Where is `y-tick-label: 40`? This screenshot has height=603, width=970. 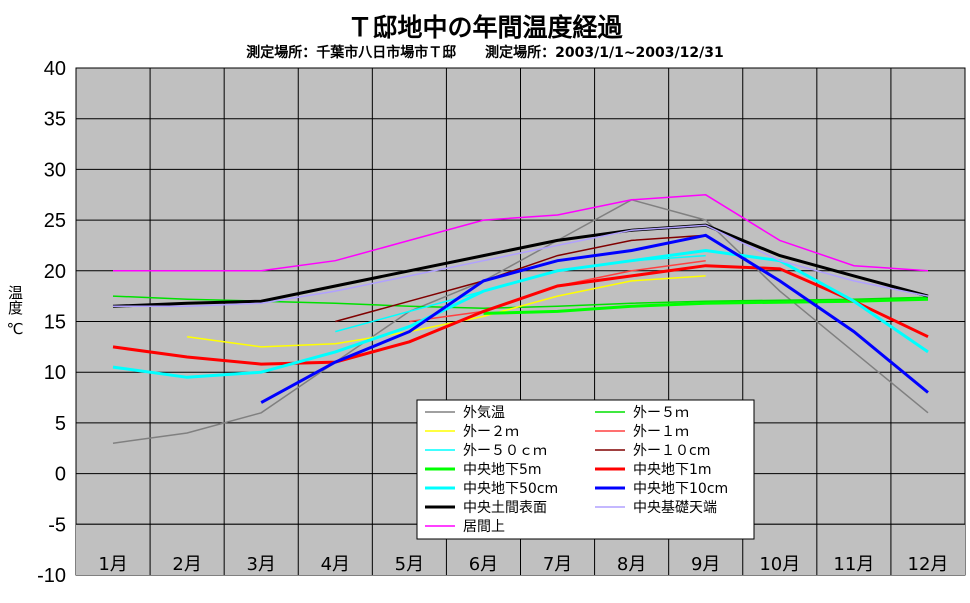 y-tick-label: 40 is located at coordinates (55, 69).